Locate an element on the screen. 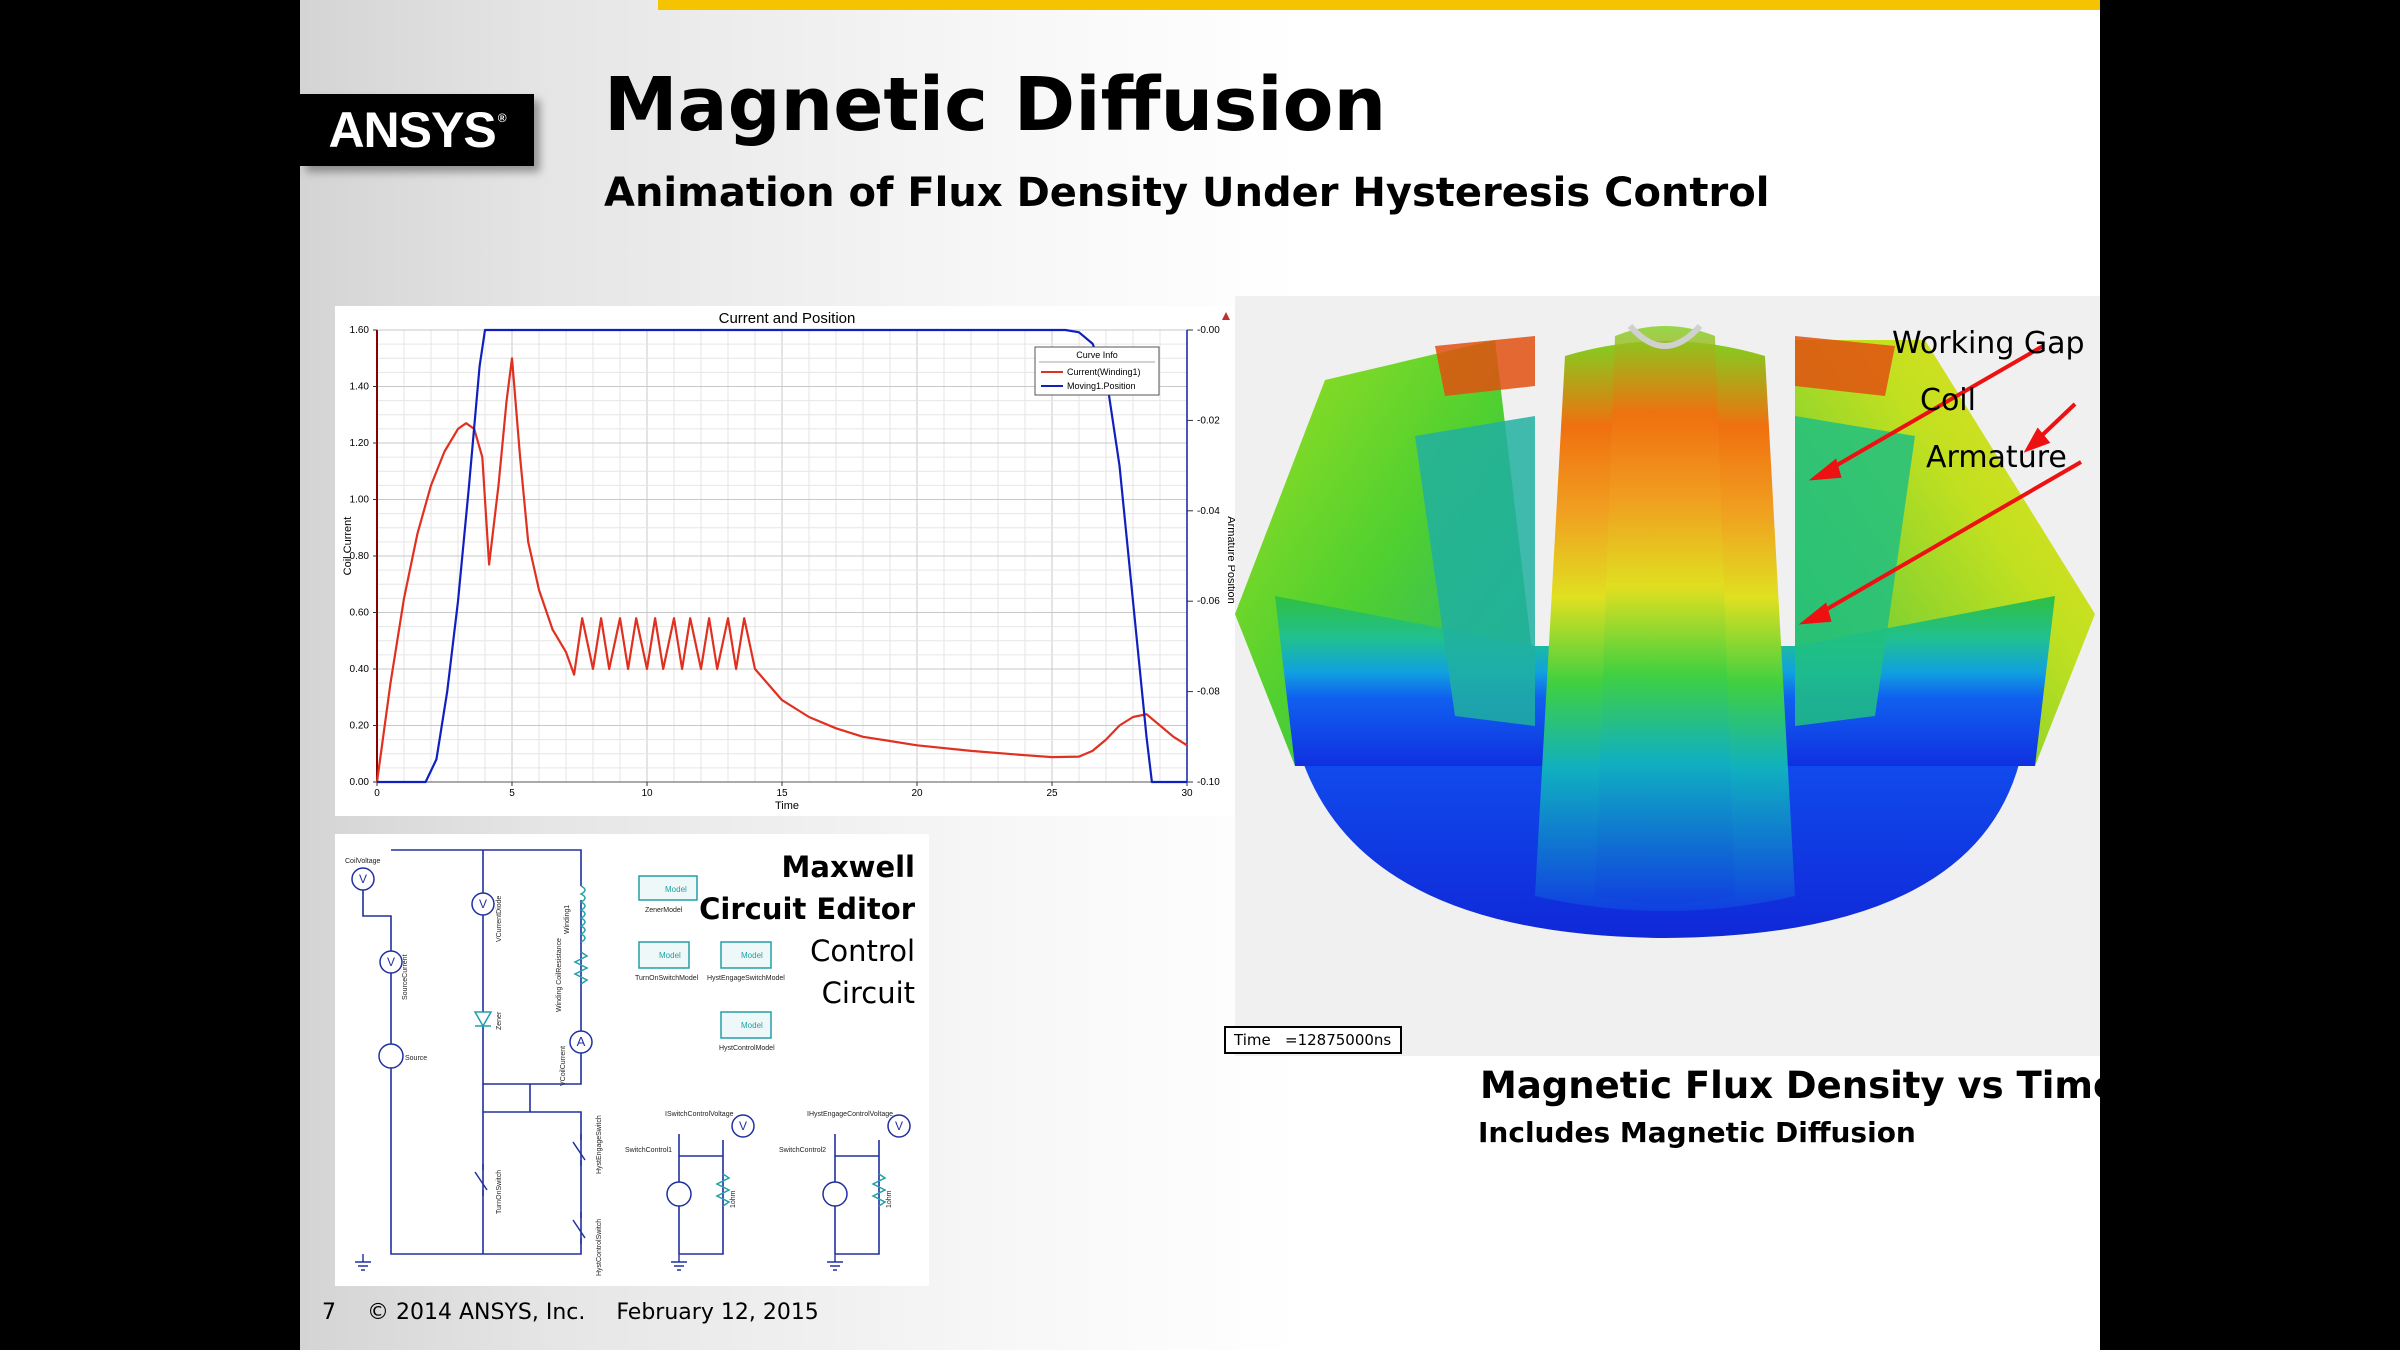 This screenshot has width=2400, height=1350. resistor-1ohm-a-icon is located at coordinates (723, 1190).